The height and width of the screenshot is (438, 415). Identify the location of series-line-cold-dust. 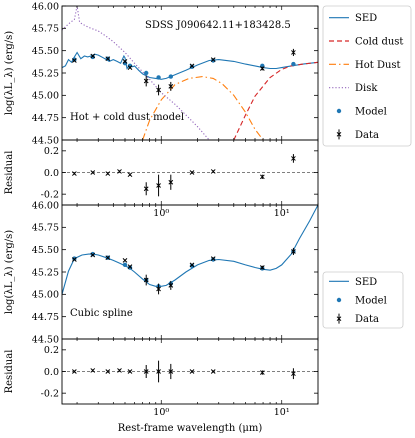
(275, 100).